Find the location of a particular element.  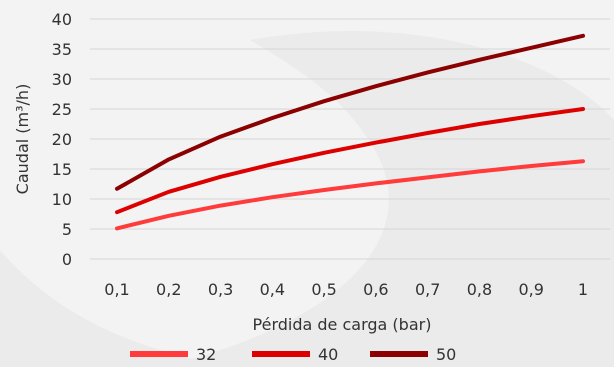

y-tick-label: 40 is located at coordinates (62, 19).